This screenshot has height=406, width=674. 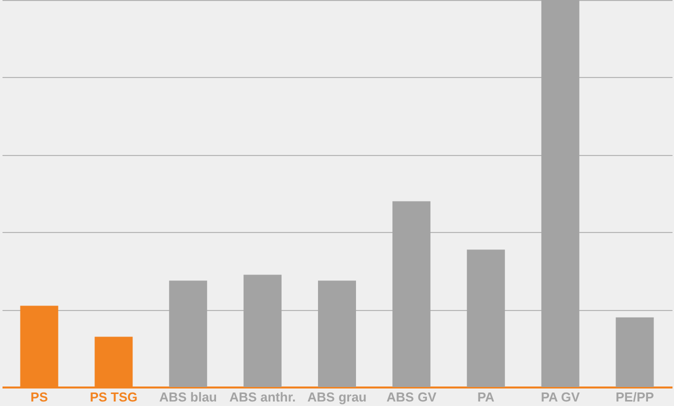 I want to click on x-tick-label: ABS GV, so click(x=411, y=397).